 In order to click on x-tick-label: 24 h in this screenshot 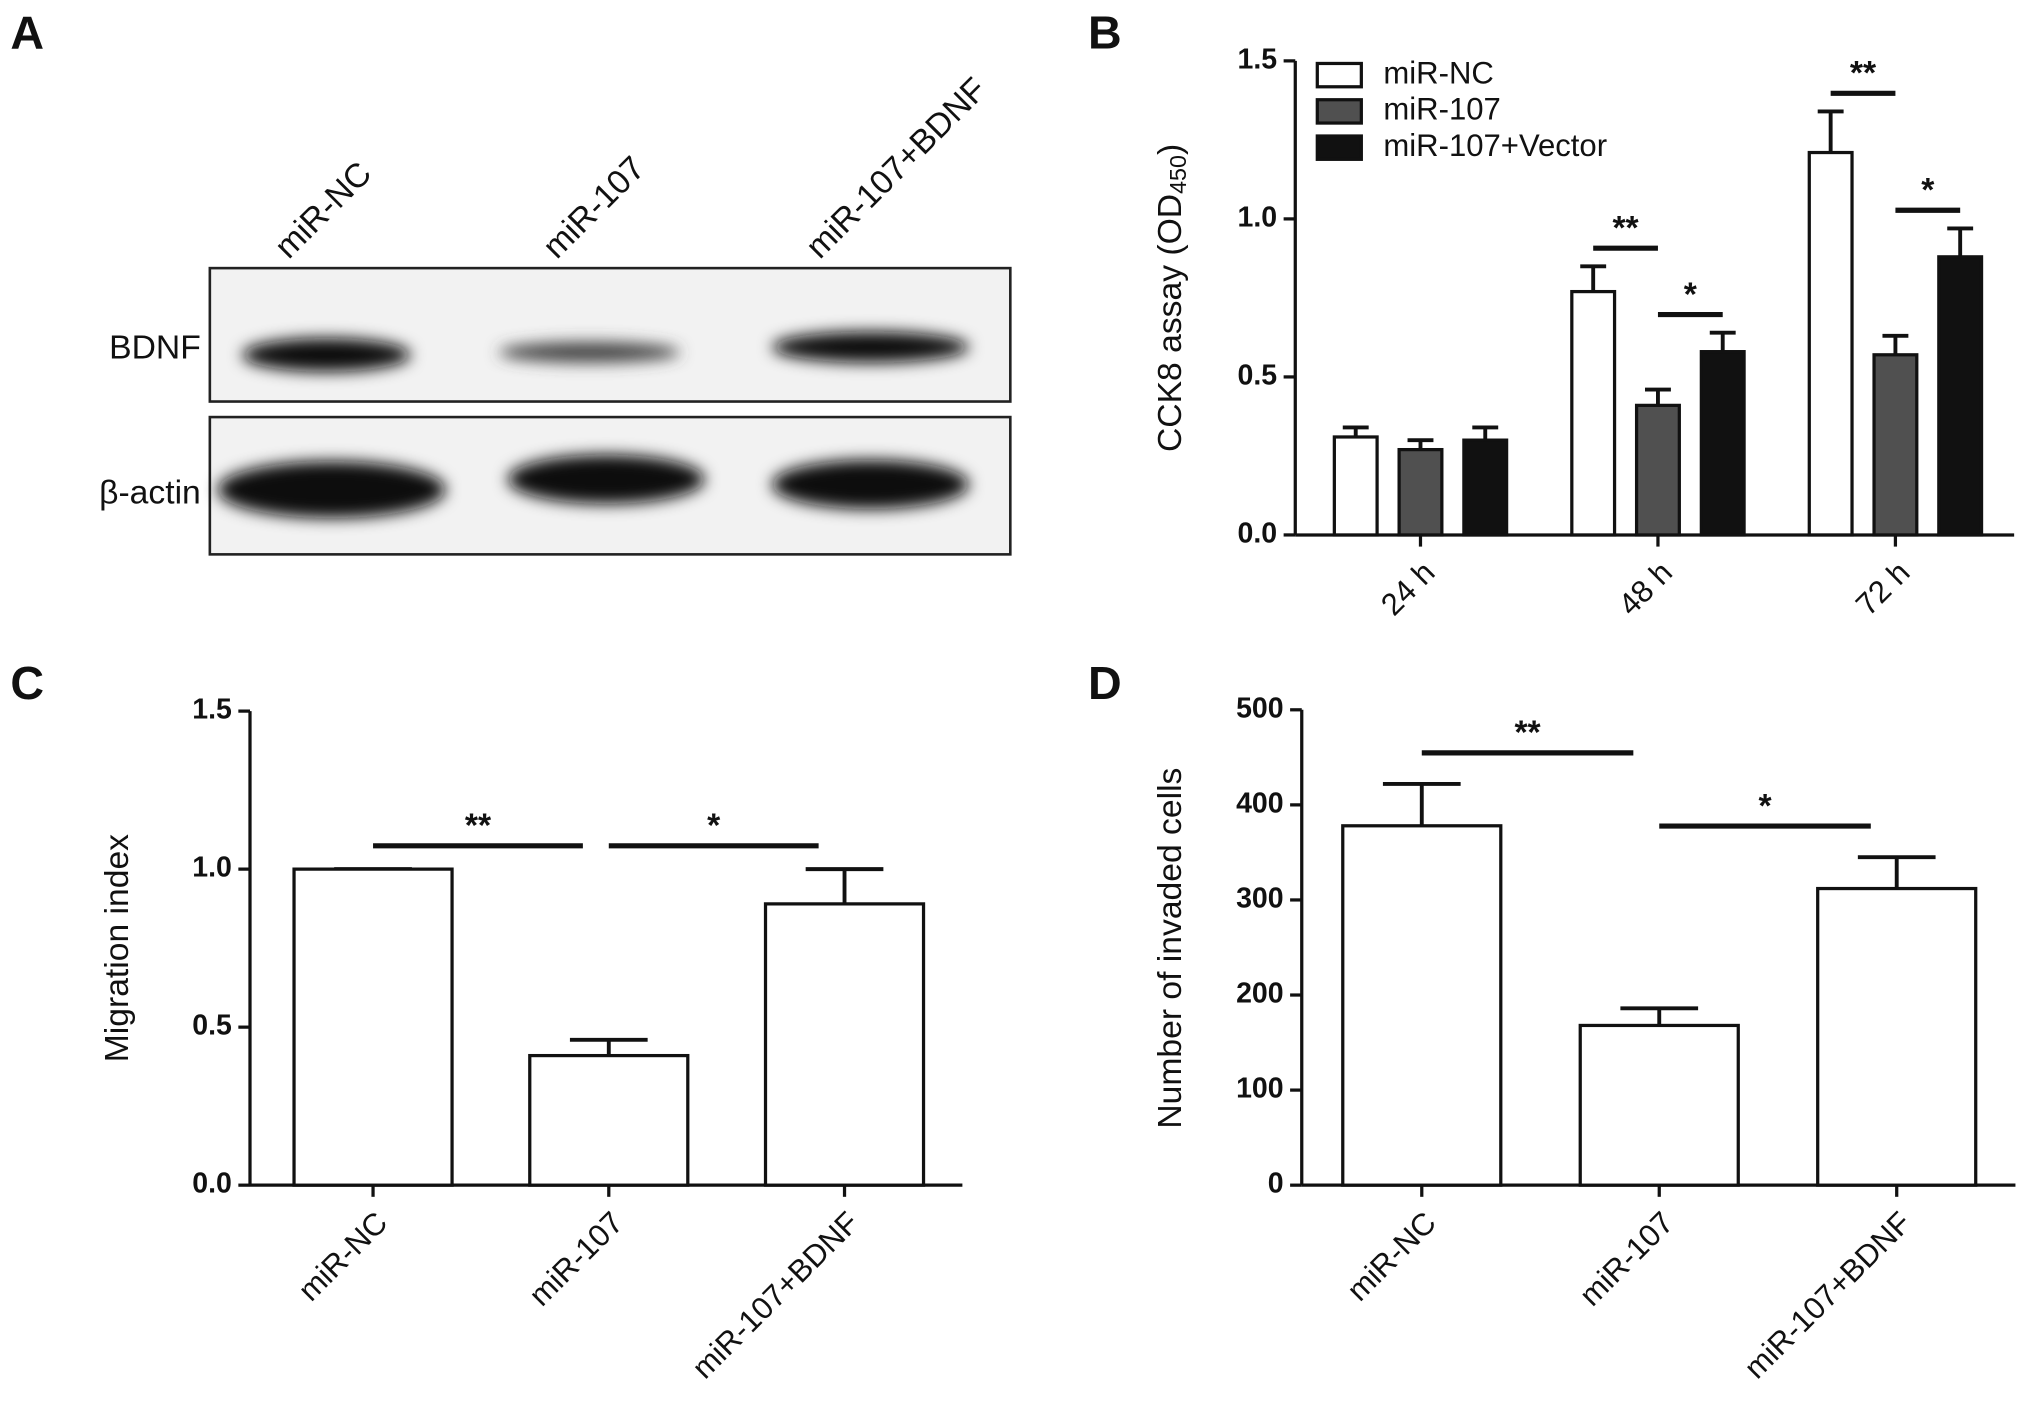, I will do `click(1408, 589)`.